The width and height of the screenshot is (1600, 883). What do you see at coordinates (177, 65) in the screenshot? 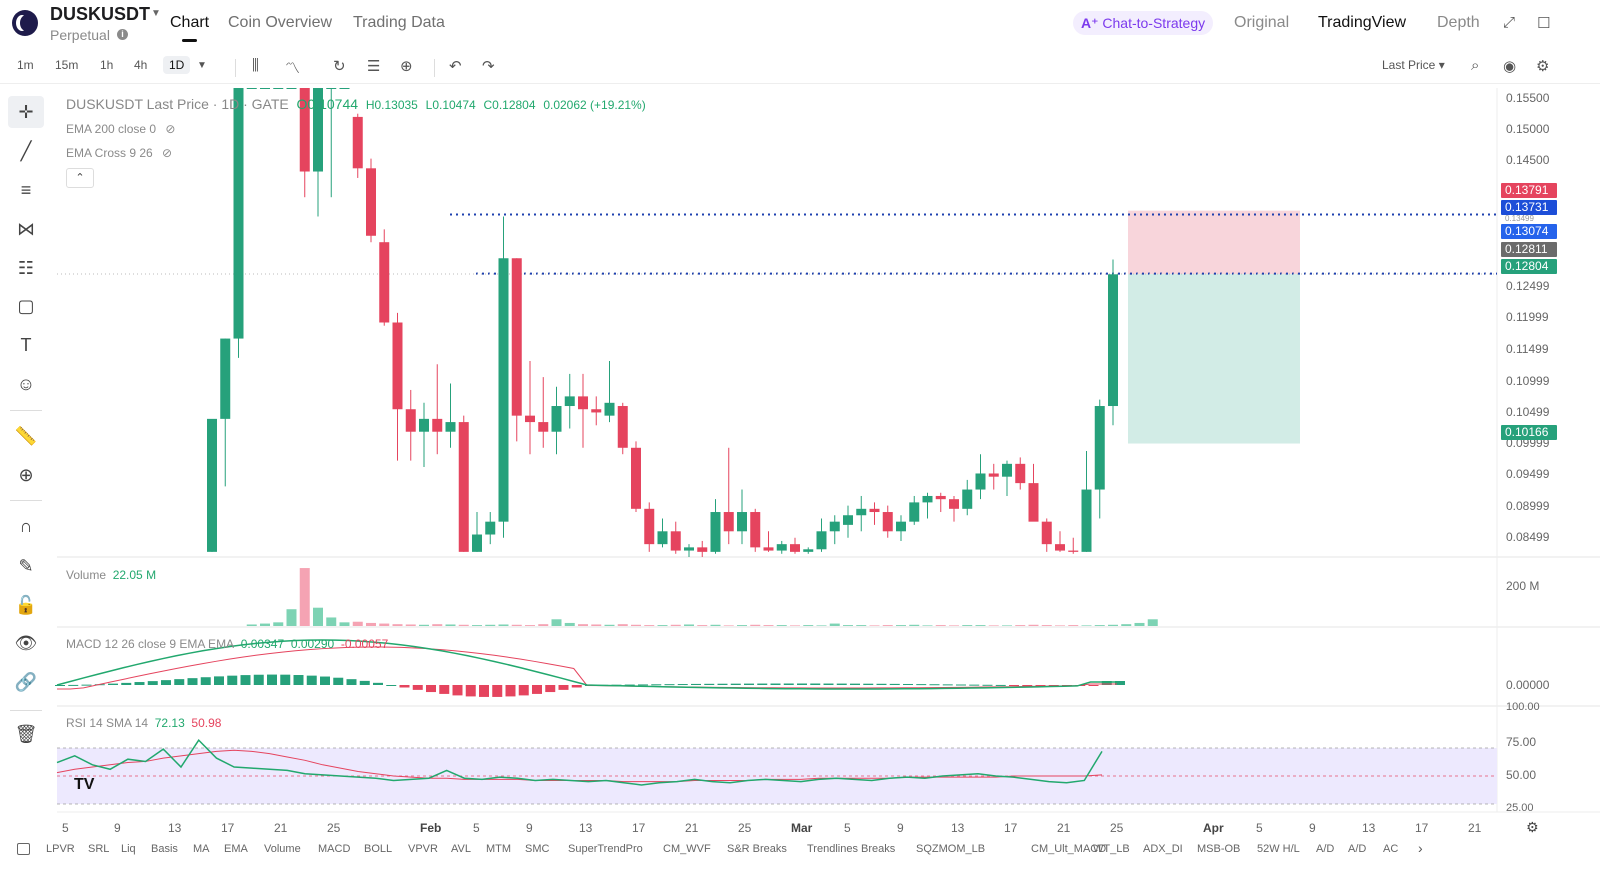
I see `timeframe-1d: 1D` at bounding box center [177, 65].